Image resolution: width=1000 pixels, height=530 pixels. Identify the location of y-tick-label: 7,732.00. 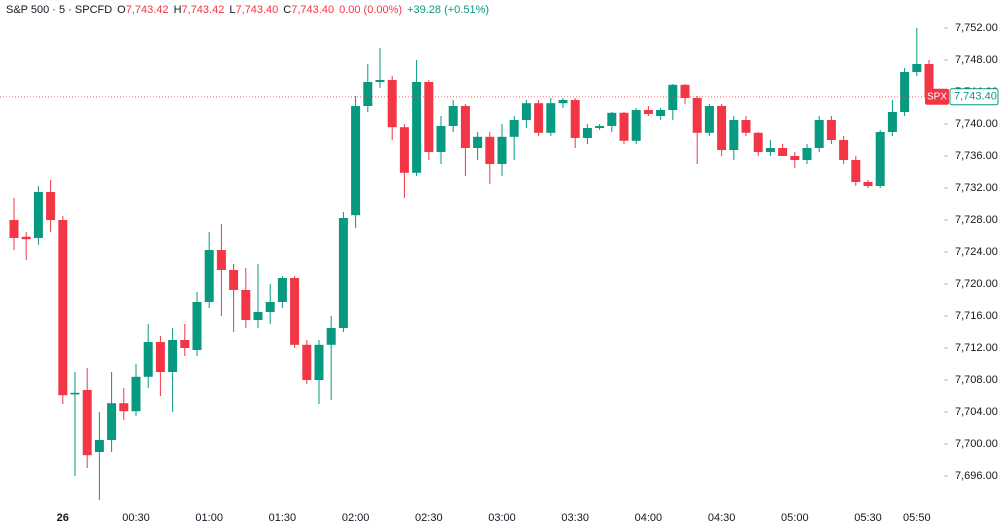
(976, 188).